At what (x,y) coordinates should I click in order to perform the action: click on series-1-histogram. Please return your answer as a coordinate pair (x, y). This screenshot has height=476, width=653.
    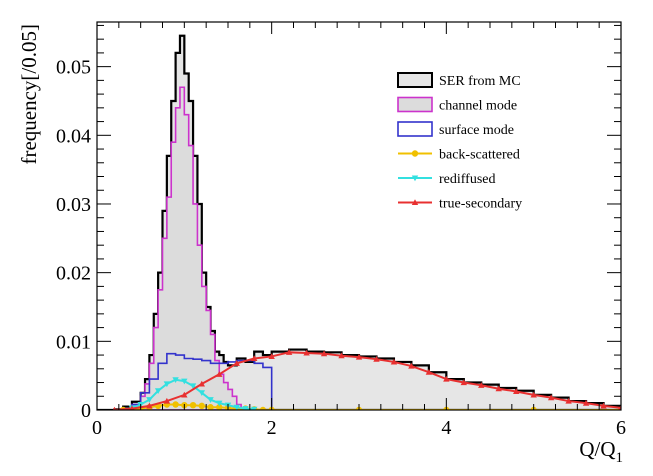
    Looking at the image, I should click on (184, 248).